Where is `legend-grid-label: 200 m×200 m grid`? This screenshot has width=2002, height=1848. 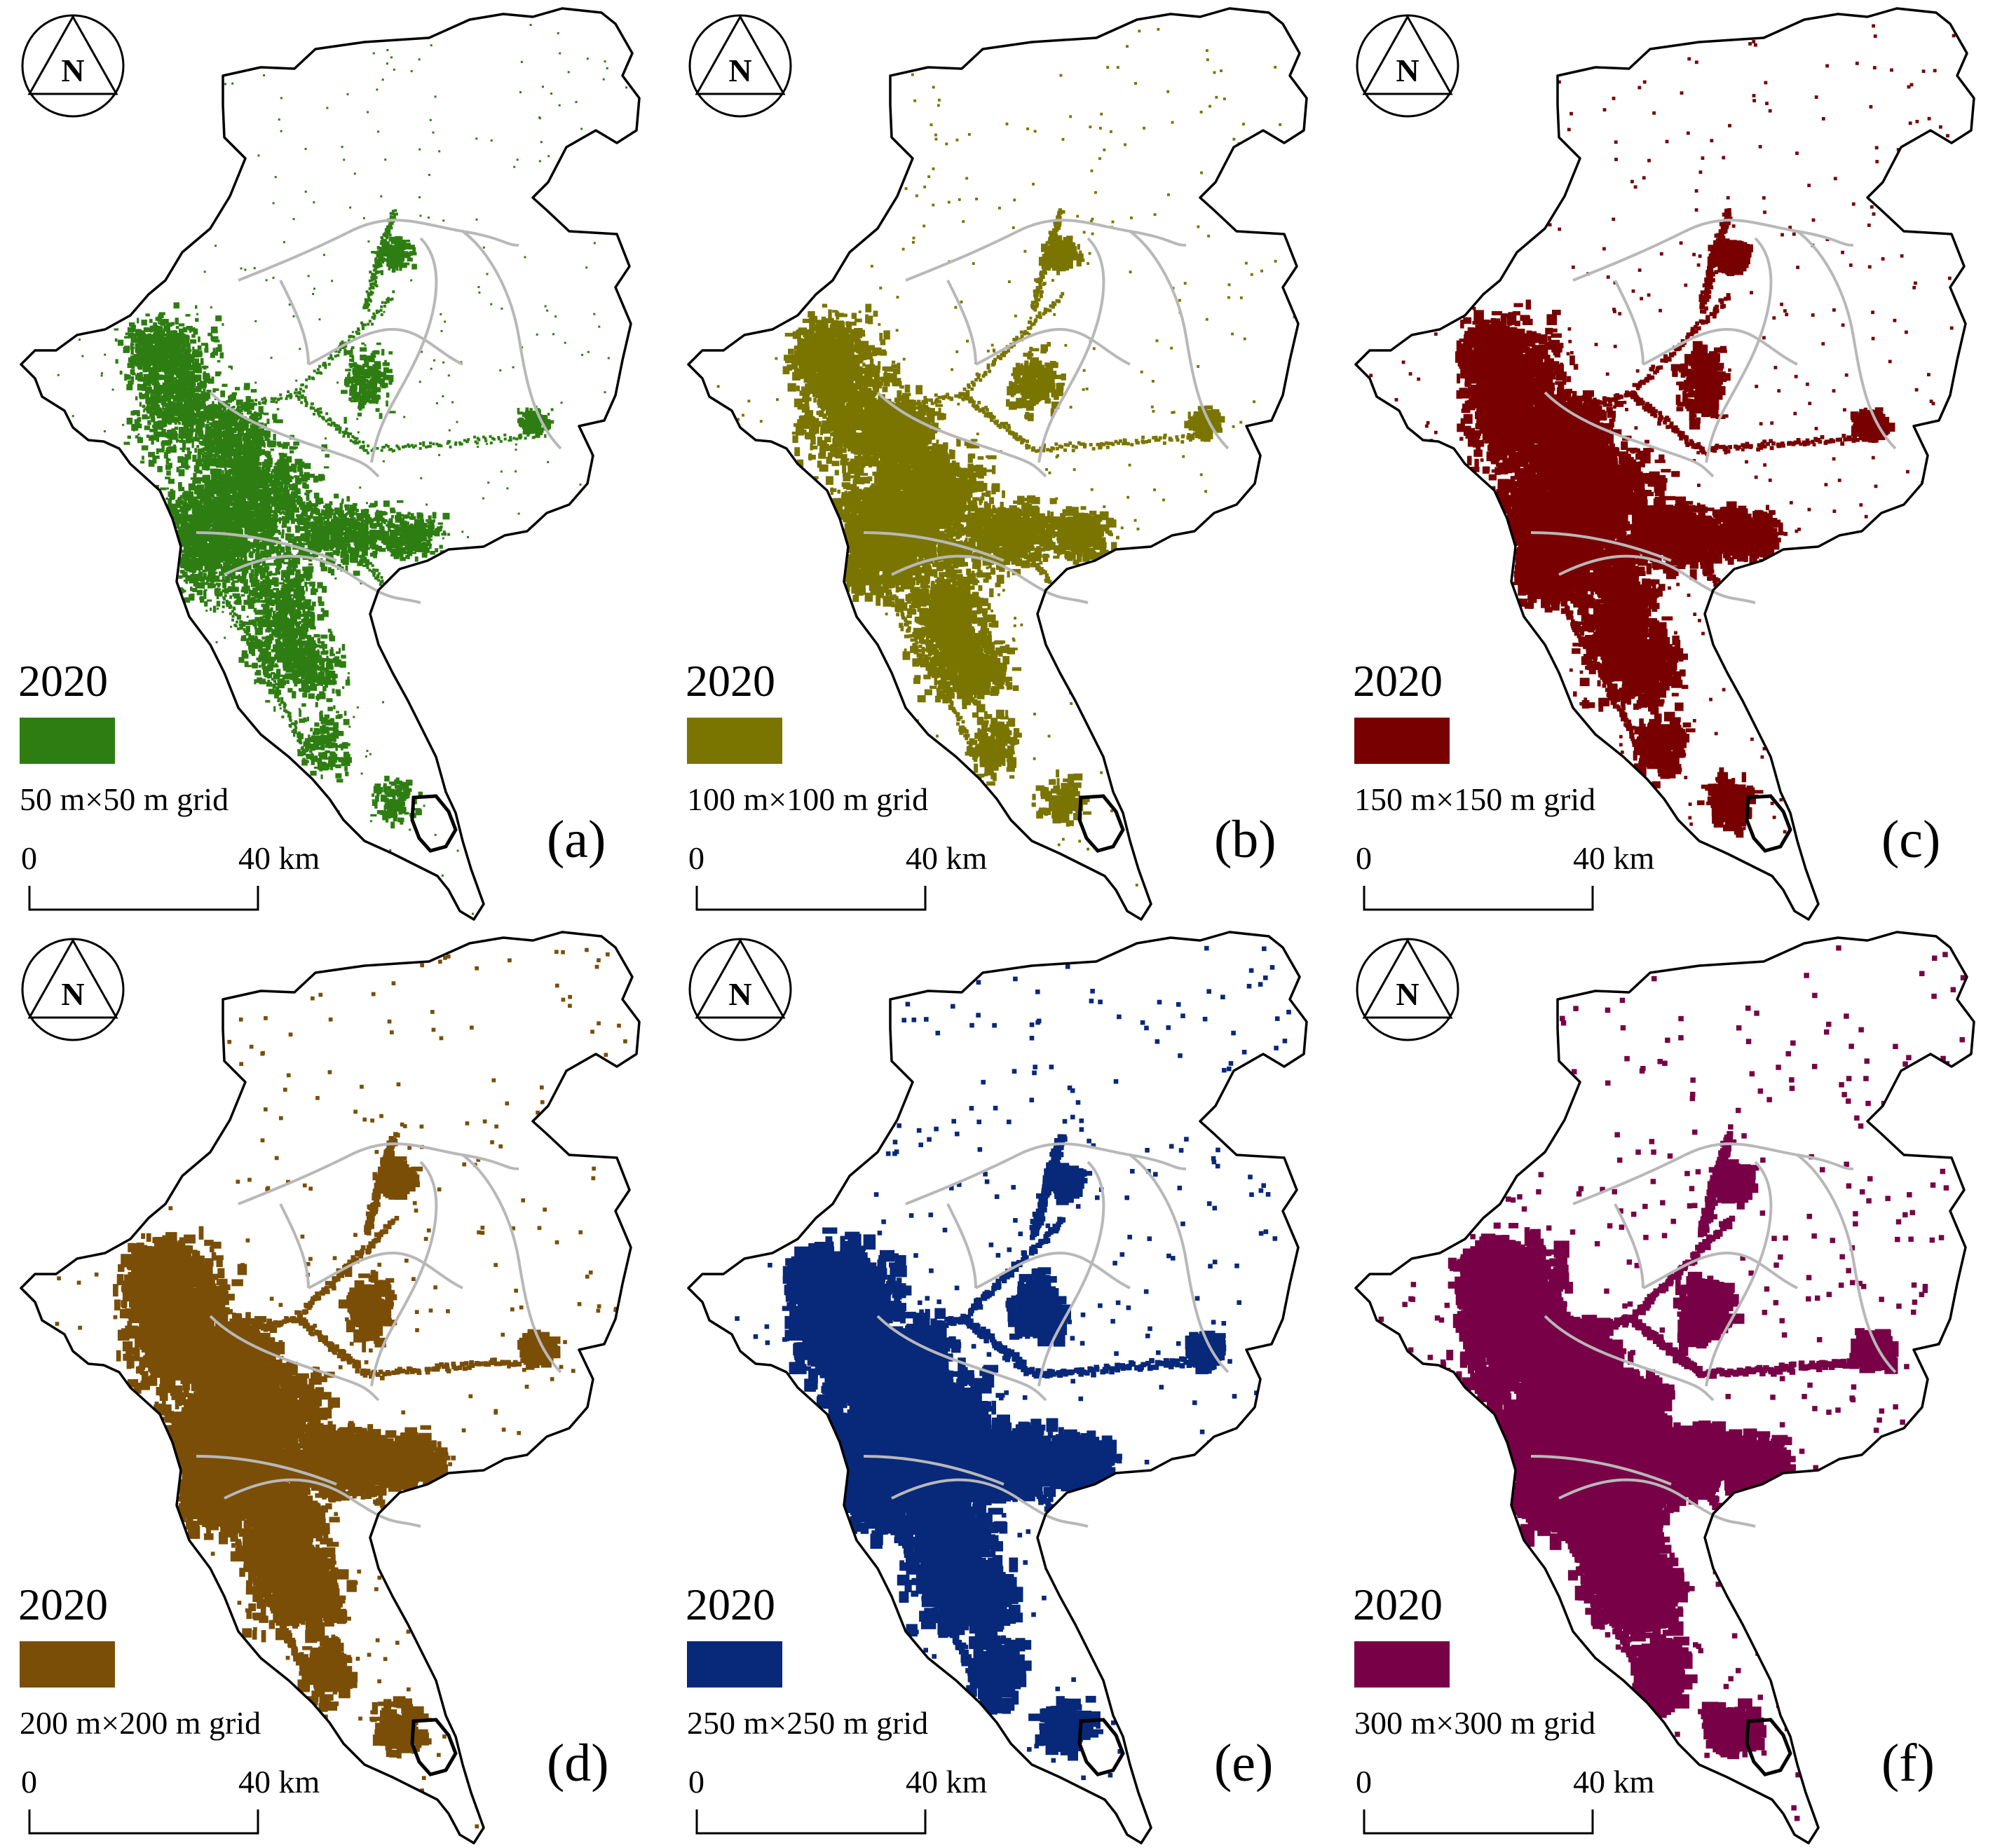 legend-grid-label: 200 m×200 m grid is located at coordinates (140, 1723).